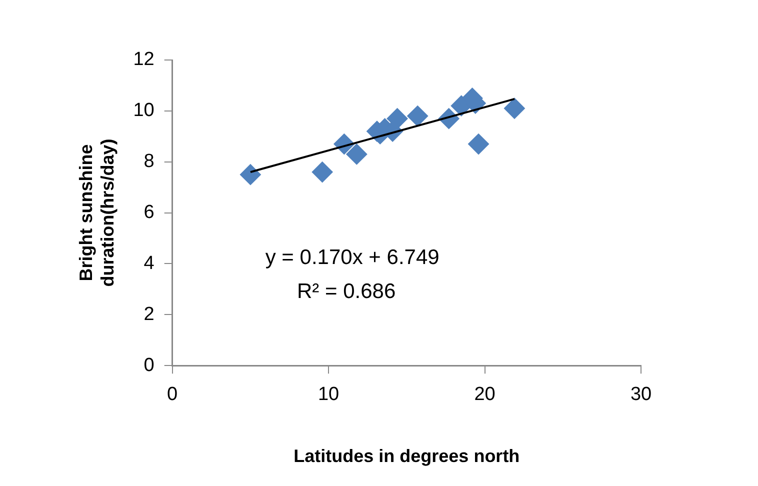 The image size is (758, 486). Describe the element at coordinates (172, 395) in the screenshot. I see `x-tick-label: 0` at that location.